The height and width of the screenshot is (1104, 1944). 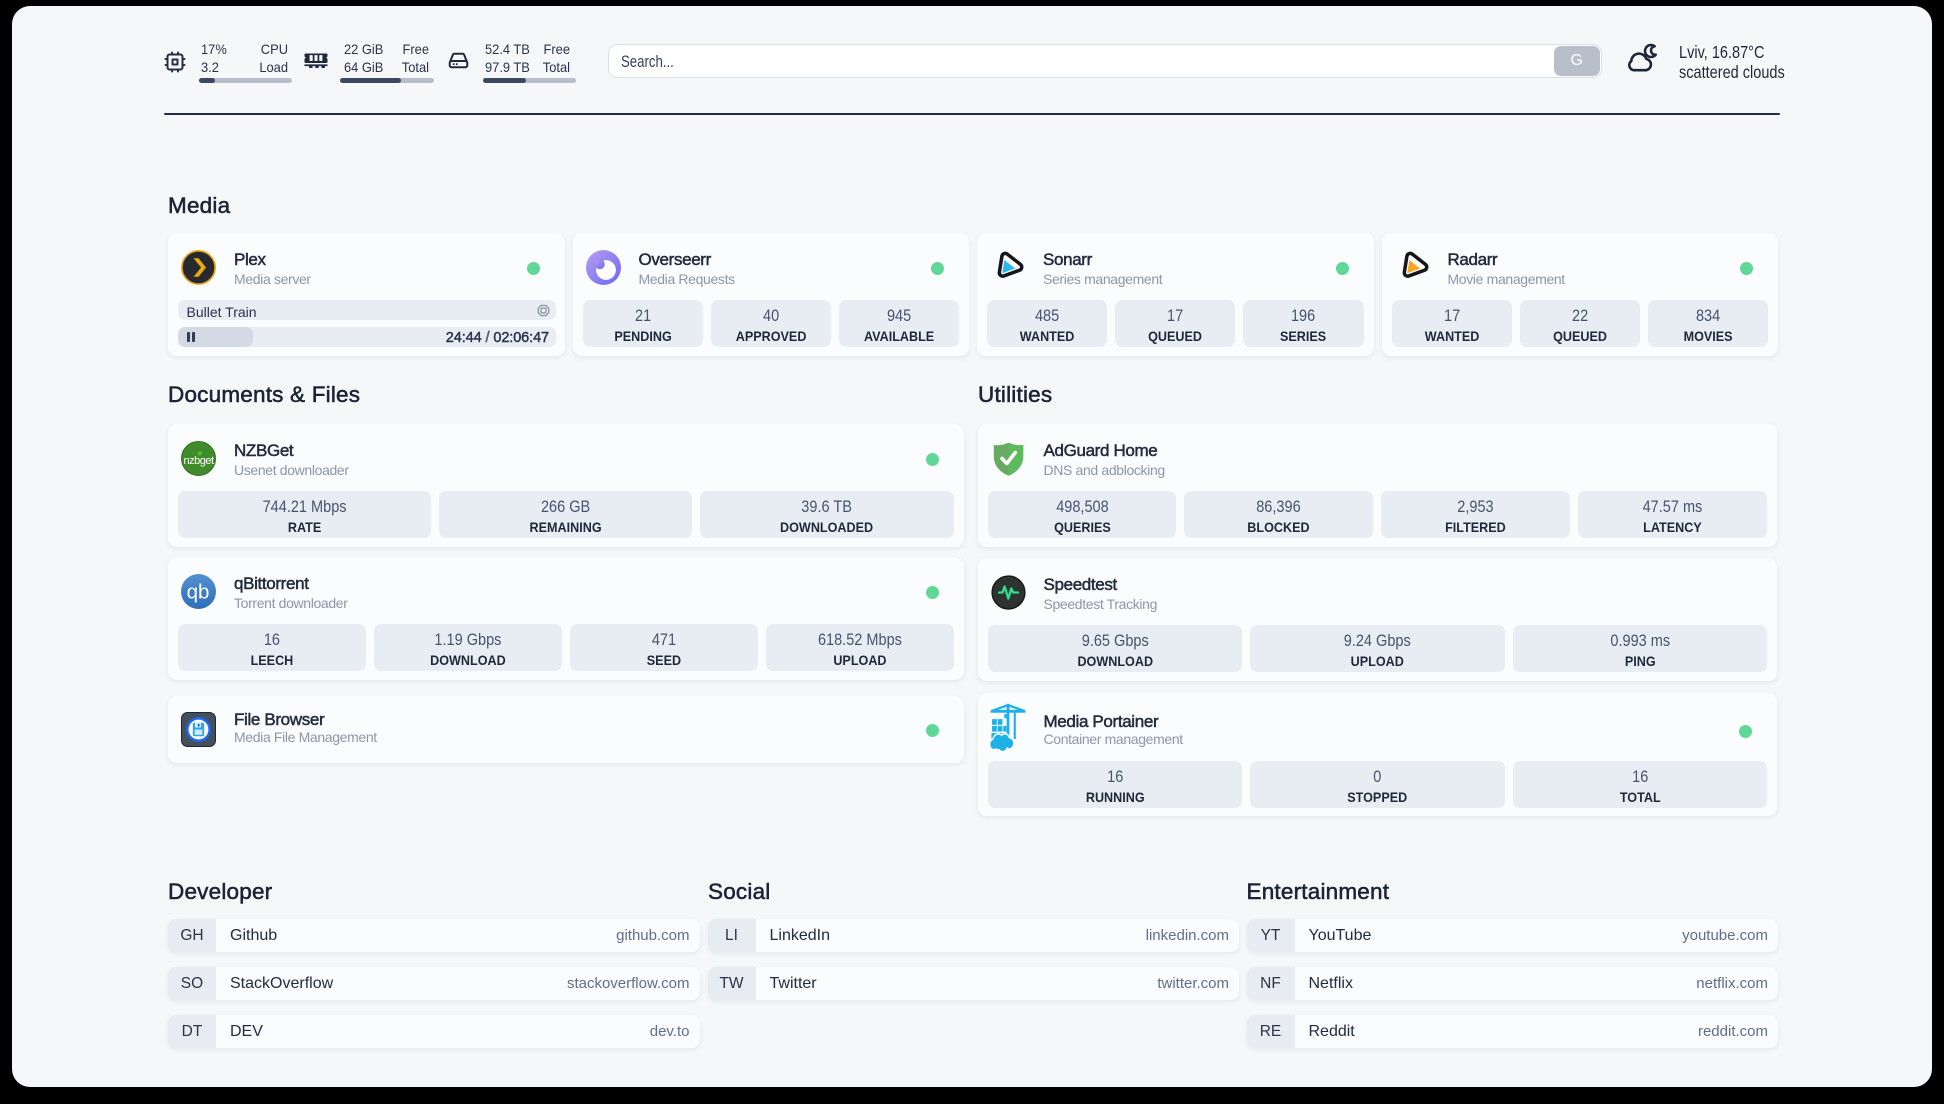 What do you see at coordinates (198, 591) in the screenshot?
I see `svg-text: qb` at bounding box center [198, 591].